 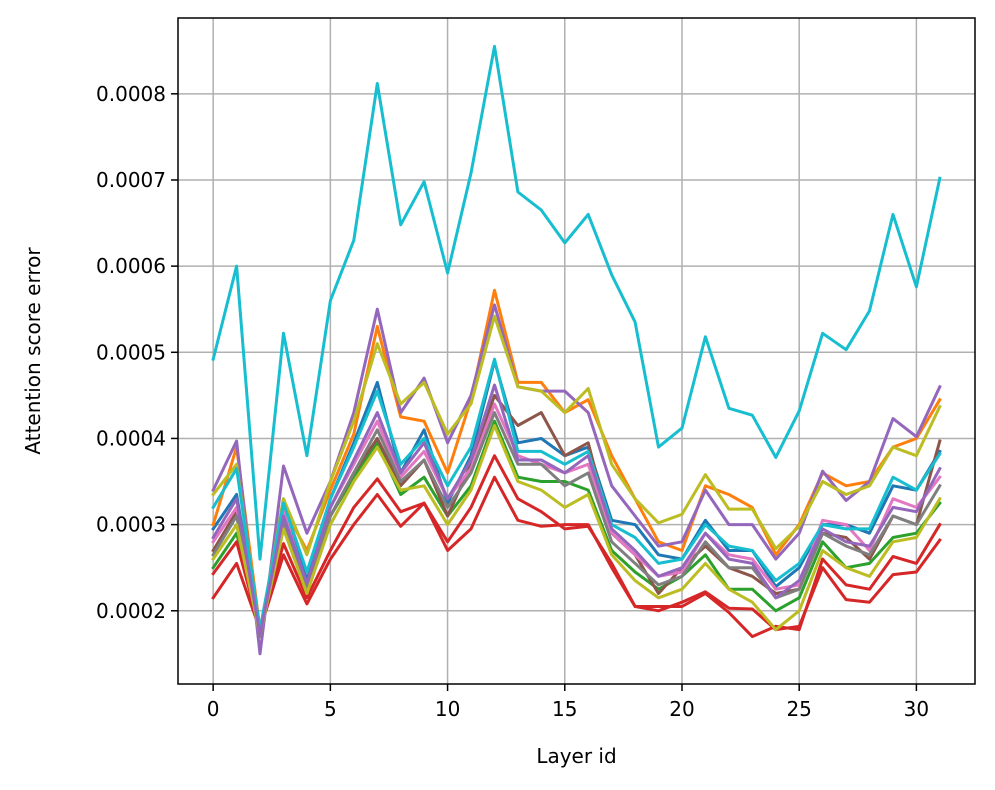 I want to click on x-tick-label: 5, so click(x=330, y=709).